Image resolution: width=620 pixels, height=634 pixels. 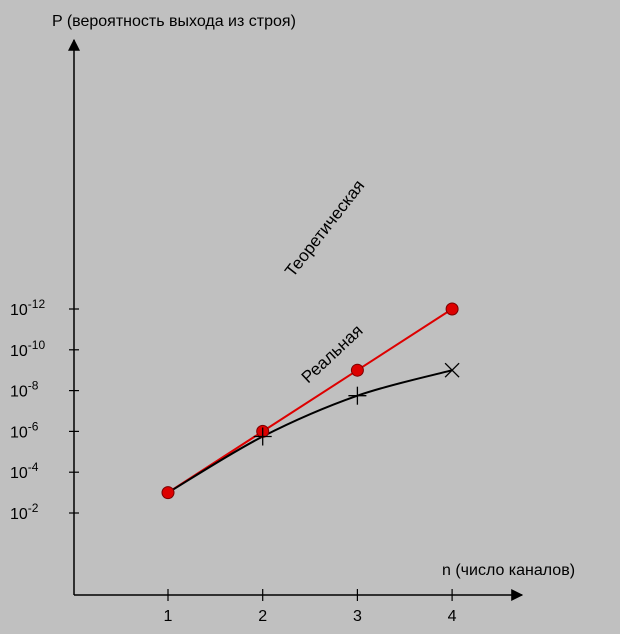 I want to click on series-line-theoretical, so click(x=310, y=401).